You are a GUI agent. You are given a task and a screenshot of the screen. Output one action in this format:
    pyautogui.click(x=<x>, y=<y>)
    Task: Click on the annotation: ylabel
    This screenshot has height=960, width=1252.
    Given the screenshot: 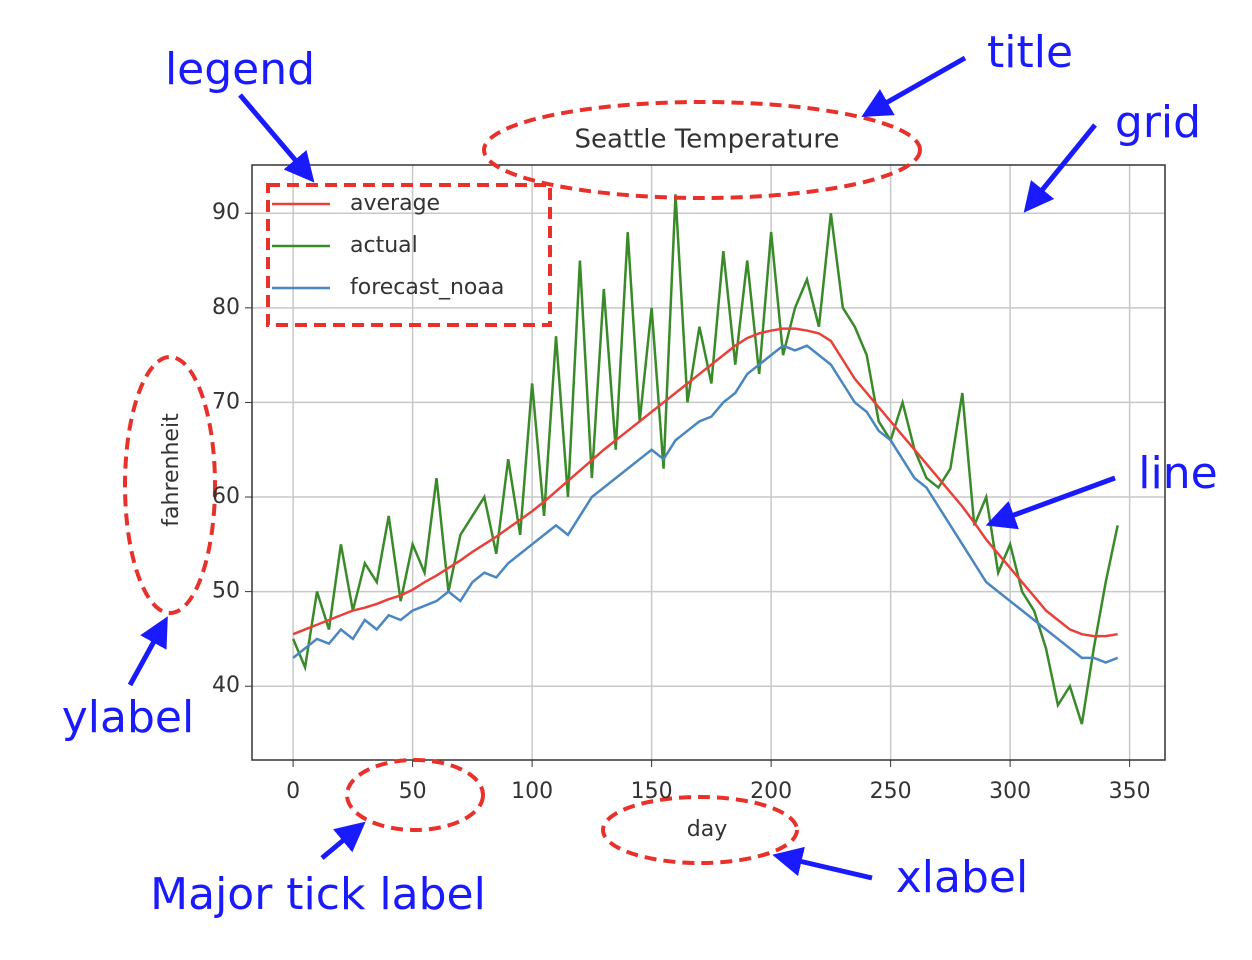 What is the action you would take?
    pyautogui.click(x=128, y=717)
    